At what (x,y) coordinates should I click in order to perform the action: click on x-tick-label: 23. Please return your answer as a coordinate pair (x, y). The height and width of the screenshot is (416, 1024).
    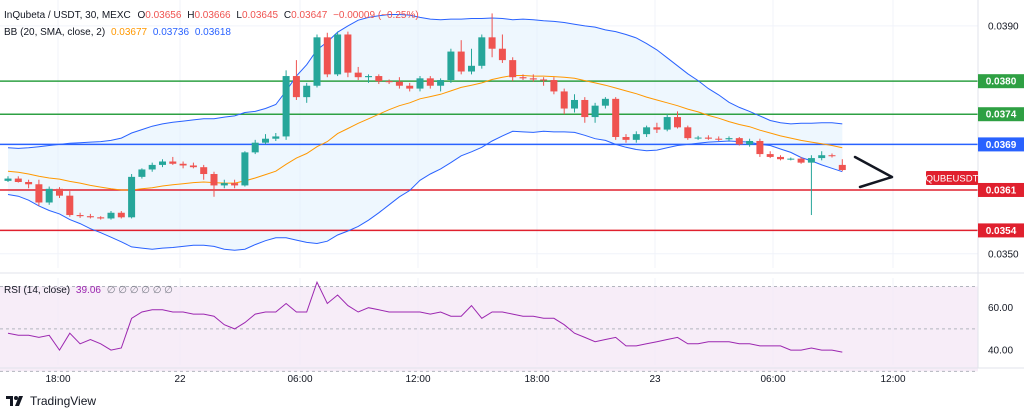
    Looking at the image, I should click on (655, 379).